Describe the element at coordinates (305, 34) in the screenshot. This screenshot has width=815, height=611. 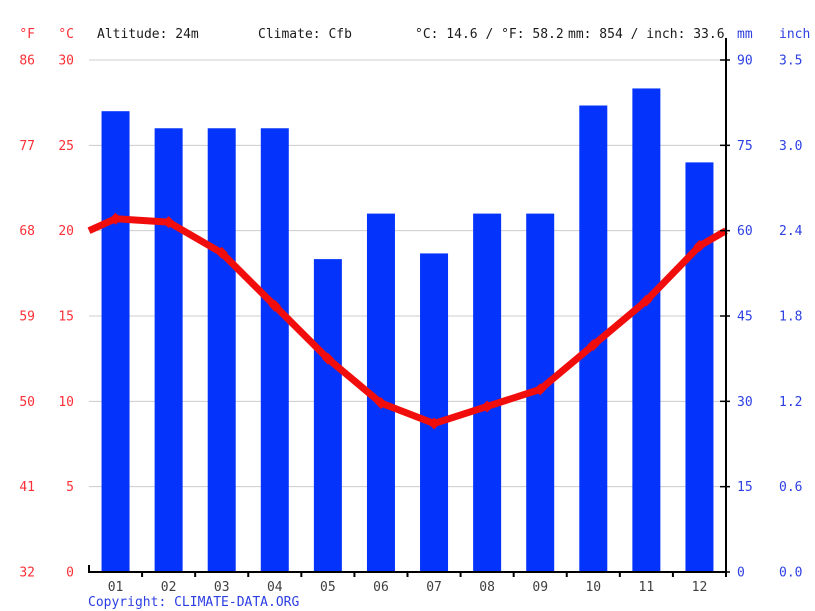
I see `climate-classification-label: Climate: Cfb` at that location.